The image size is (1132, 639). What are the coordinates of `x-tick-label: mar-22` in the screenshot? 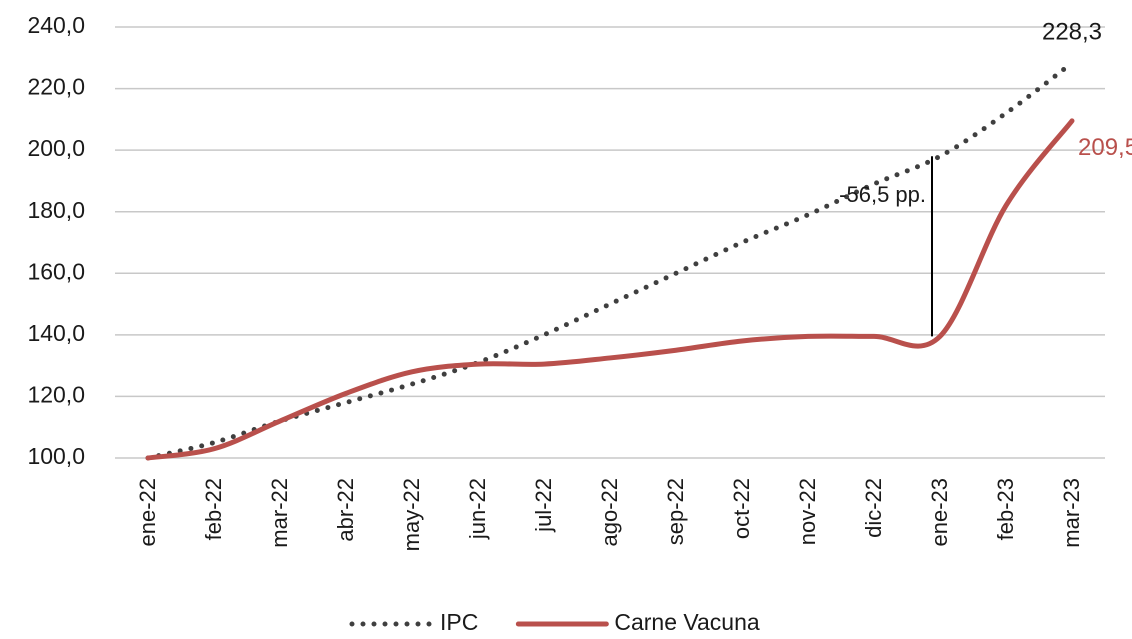 It's located at (279, 513).